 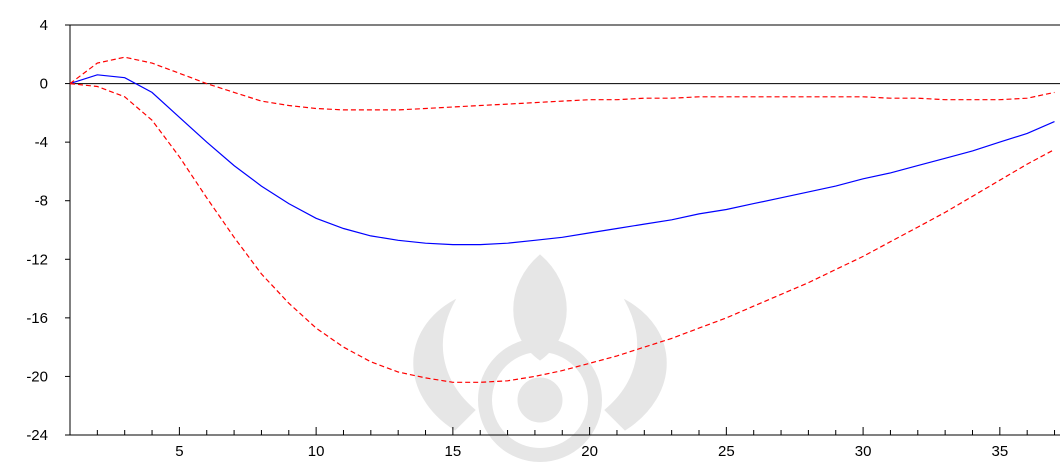 I want to click on watermark-flame-top, so click(x=540, y=307).